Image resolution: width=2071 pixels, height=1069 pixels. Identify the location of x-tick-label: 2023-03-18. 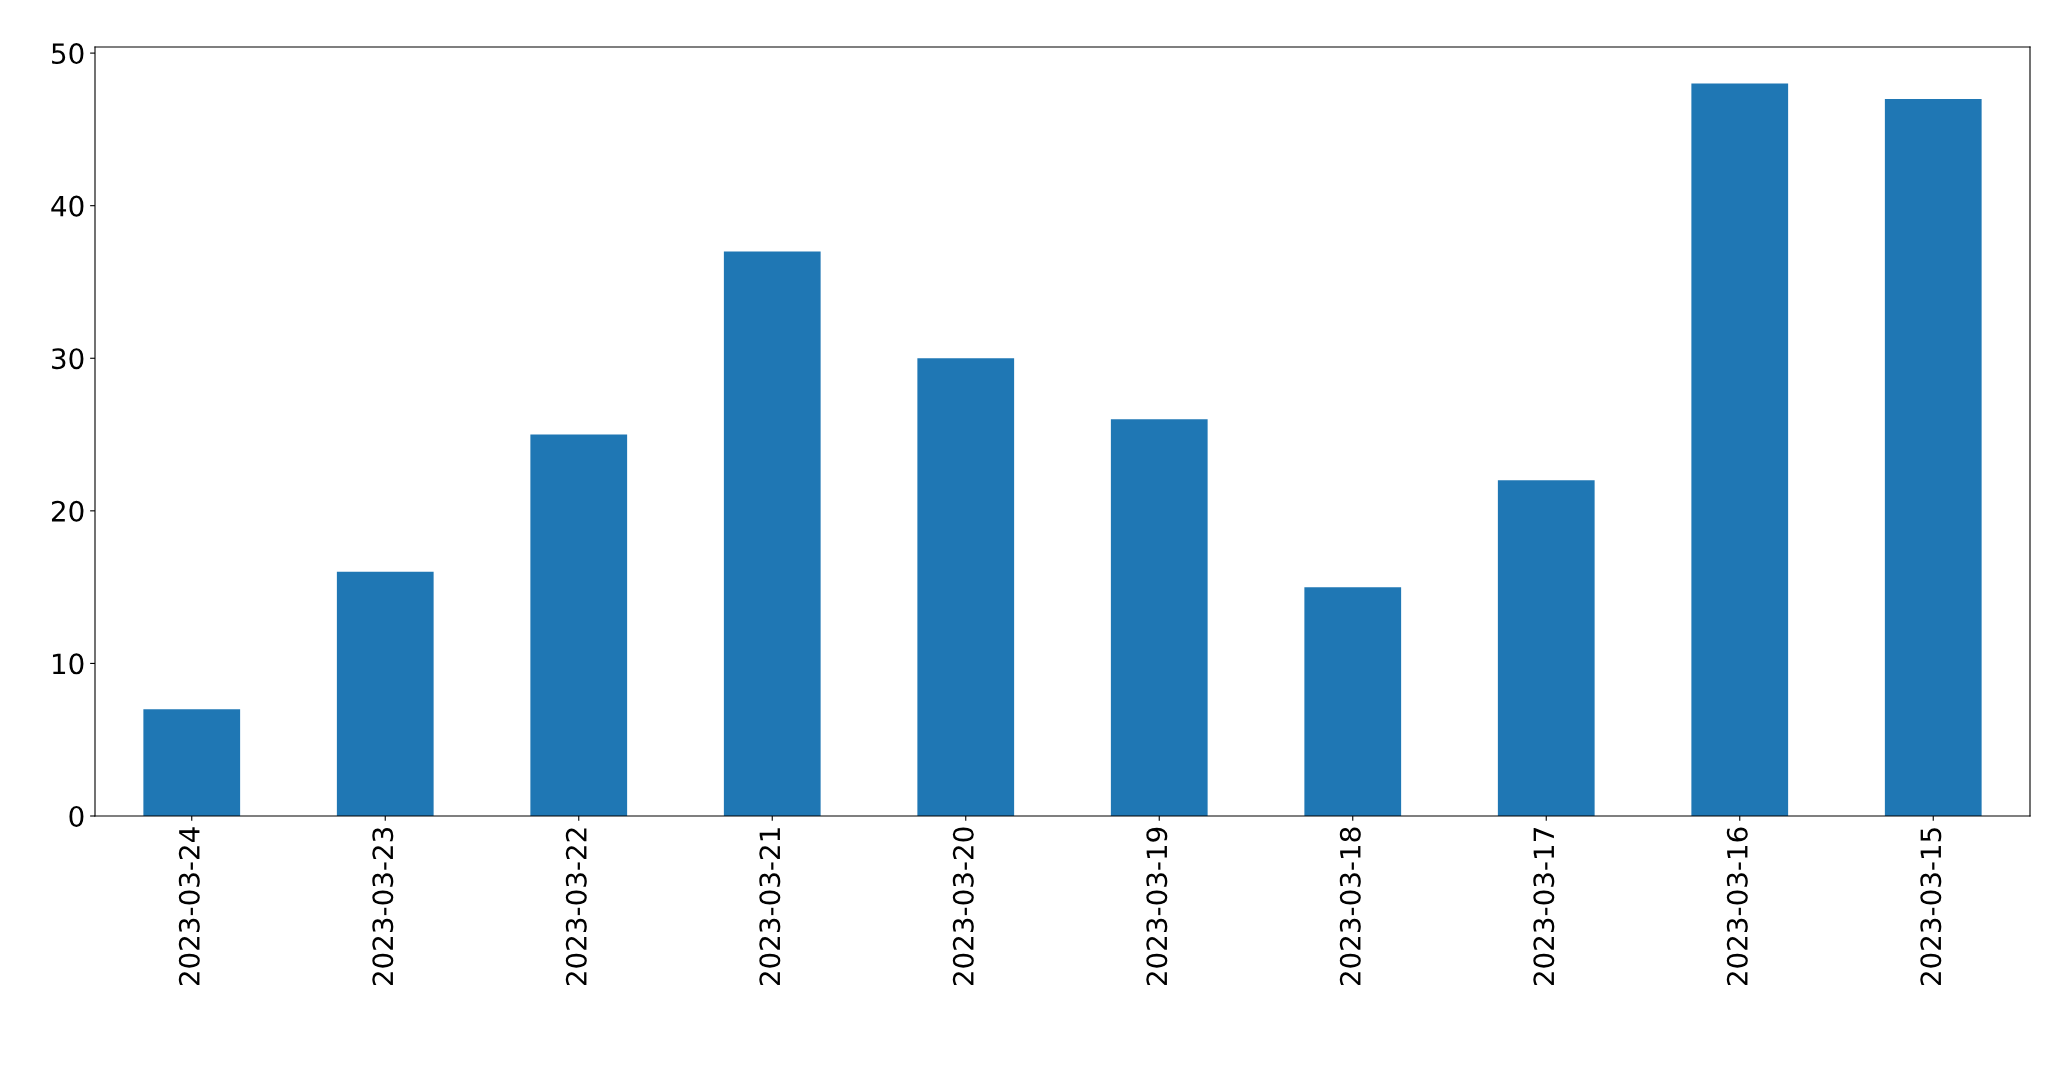
(1350, 906).